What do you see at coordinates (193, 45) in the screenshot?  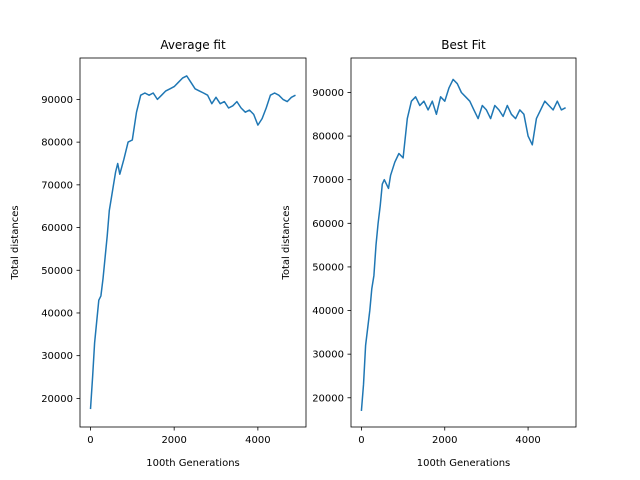 I see `chart-title: Average fit` at bounding box center [193, 45].